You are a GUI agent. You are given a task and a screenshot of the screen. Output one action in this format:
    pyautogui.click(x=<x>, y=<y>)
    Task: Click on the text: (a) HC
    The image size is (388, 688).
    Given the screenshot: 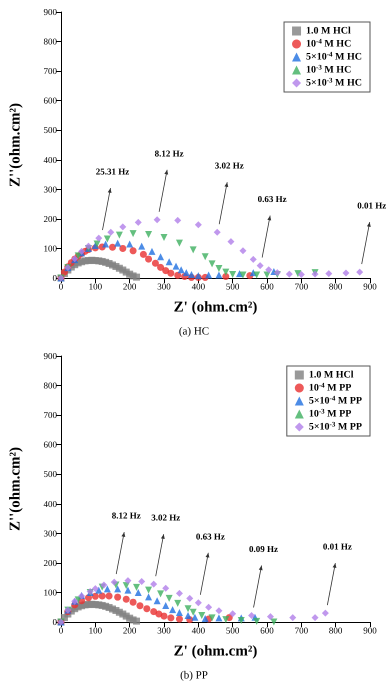 What is the action you would take?
    pyautogui.click(x=194, y=332)
    